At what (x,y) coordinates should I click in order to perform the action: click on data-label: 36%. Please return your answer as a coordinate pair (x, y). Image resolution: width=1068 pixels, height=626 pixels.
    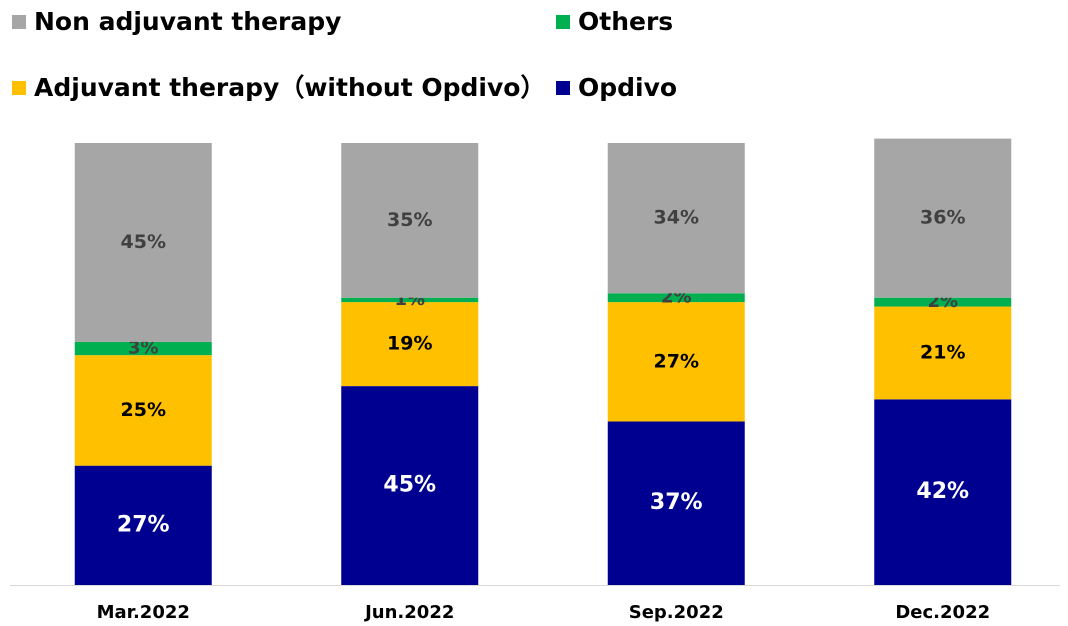
    Looking at the image, I should click on (942, 218).